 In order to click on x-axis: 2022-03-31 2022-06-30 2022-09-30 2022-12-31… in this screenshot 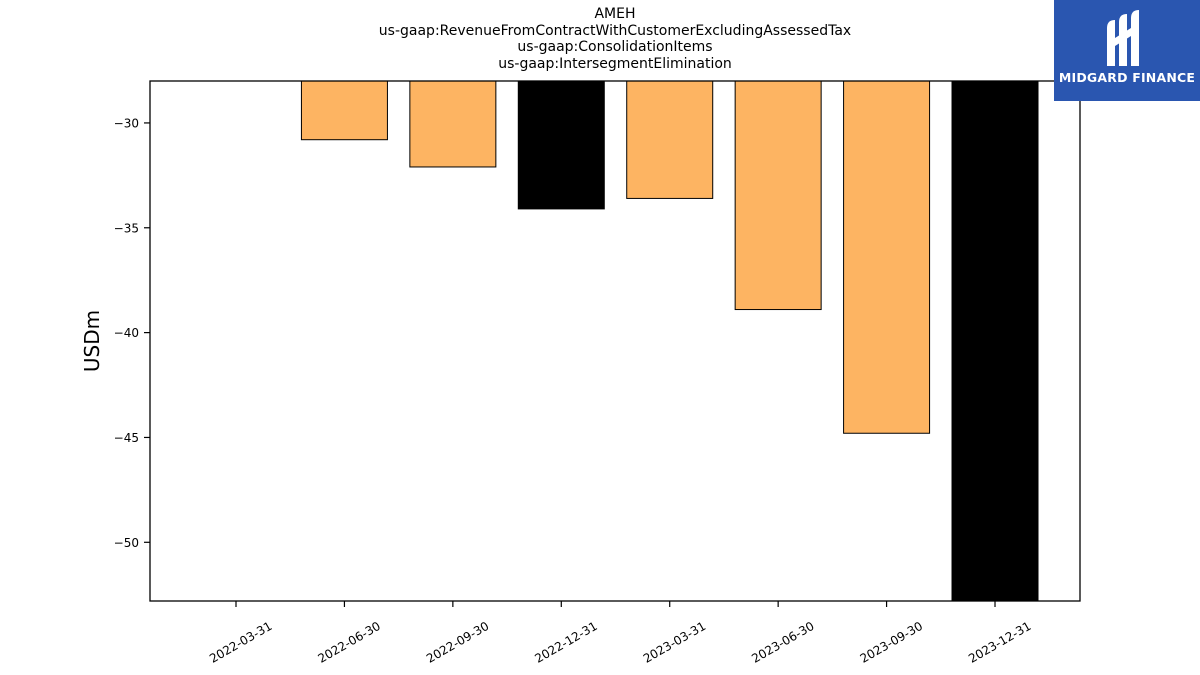, I will do `click(620, 633)`.